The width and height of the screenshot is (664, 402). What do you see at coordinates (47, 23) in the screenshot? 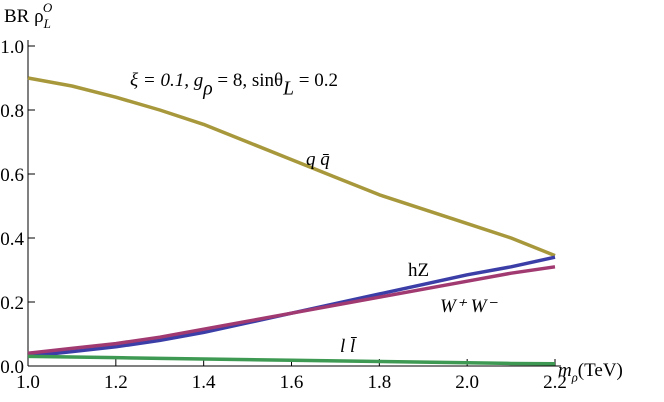
I see `y-axis-label-part: L` at bounding box center [47, 23].